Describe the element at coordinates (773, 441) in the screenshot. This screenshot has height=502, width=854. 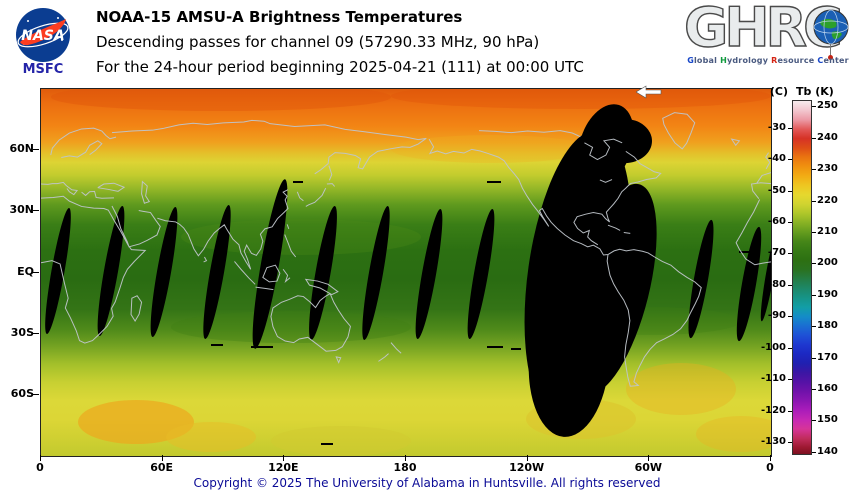
I see `colorbar-c-label: -130` at that location.